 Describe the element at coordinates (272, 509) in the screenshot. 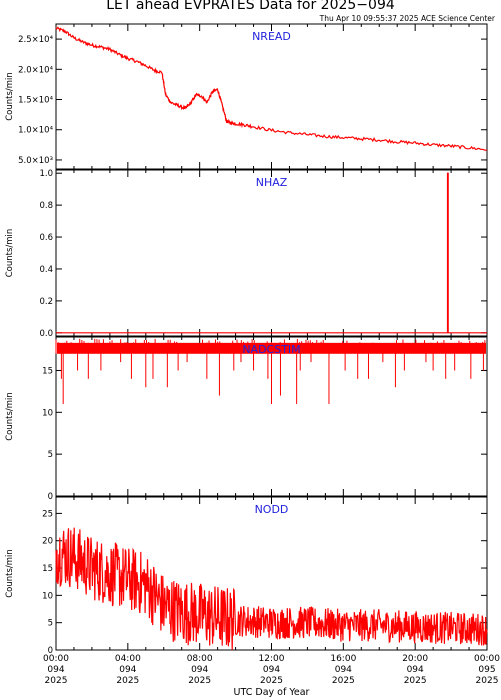

I see `panel-label: NODD` at that location.